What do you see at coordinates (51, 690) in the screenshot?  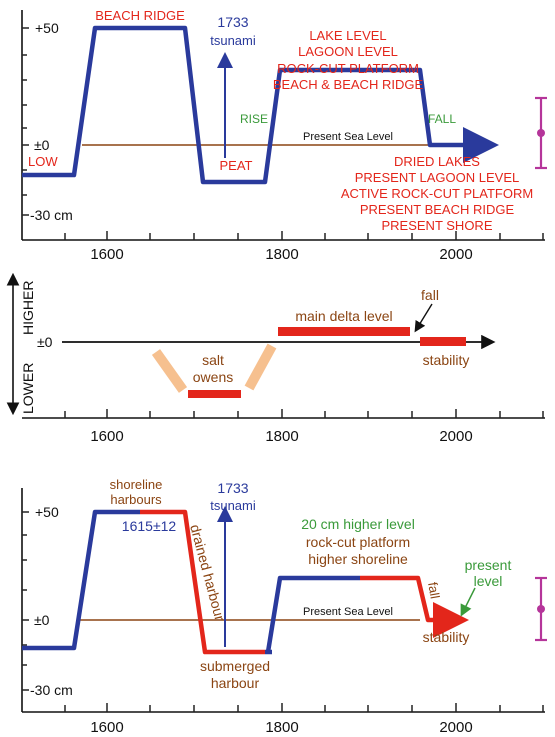 I see `p3-ytick-minus30: -30 cm` at bounding box center [51, 690].